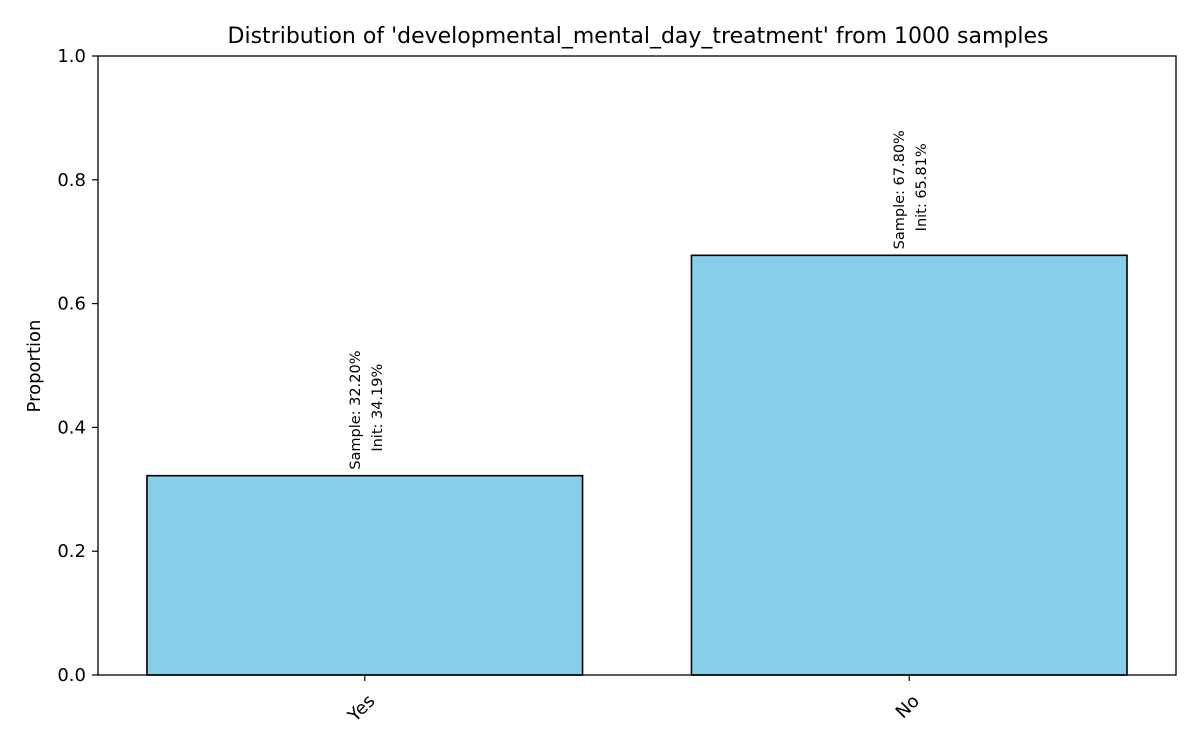 This screenshot has width=1200, height=750. Describe the element at coordinates (633, 701) in the screenshot. I see `x-axis: Yes No` at that location.